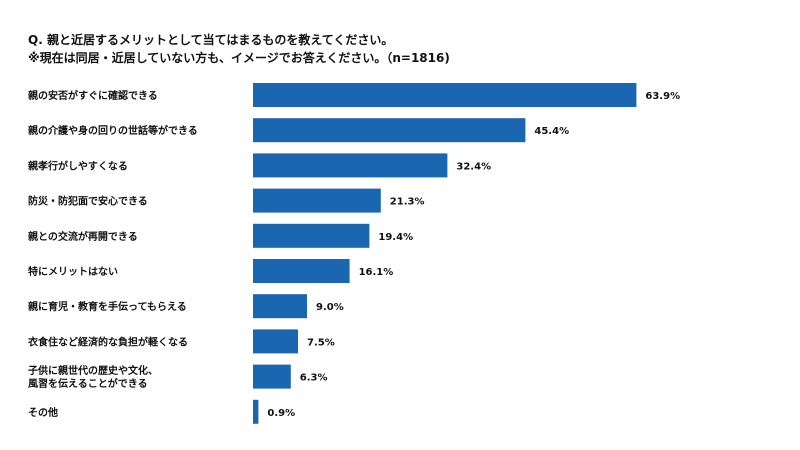  What do you see at coordinates (83, 236) in the screenshot?
I see `category-label: 親との交流が再開できる` at bounding box center [83, 236].